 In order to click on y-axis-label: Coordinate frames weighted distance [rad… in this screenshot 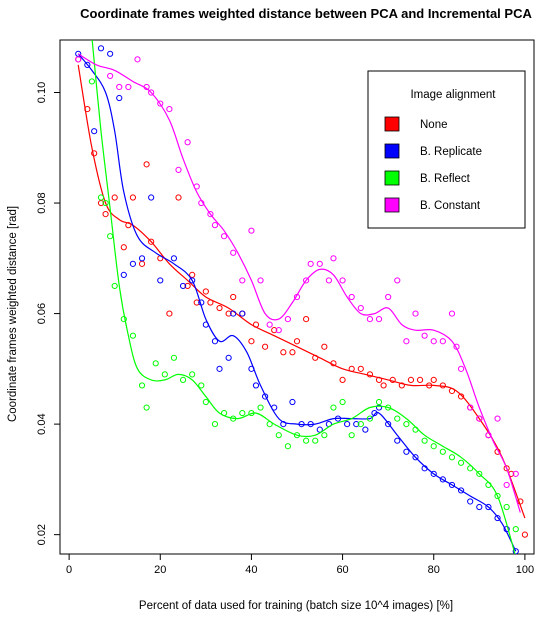, I will do `click(13, 314)`.